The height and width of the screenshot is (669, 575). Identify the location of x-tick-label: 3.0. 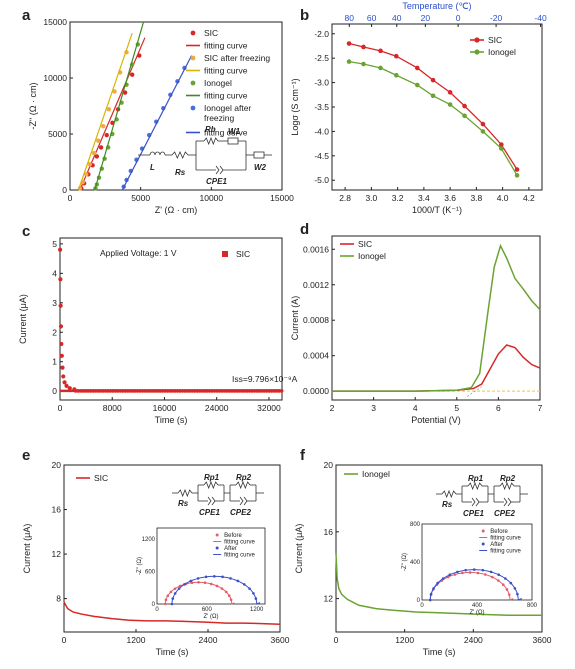
(371, 198).